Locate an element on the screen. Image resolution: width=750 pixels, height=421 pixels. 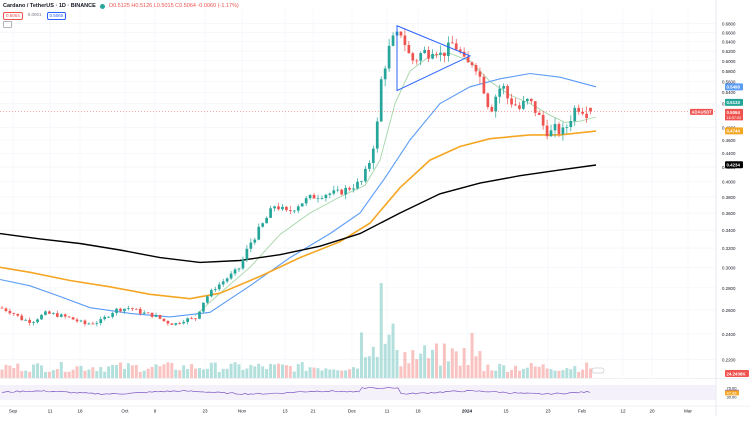
last-price-tag: 0.5064 is located at coordinates (734, 112).